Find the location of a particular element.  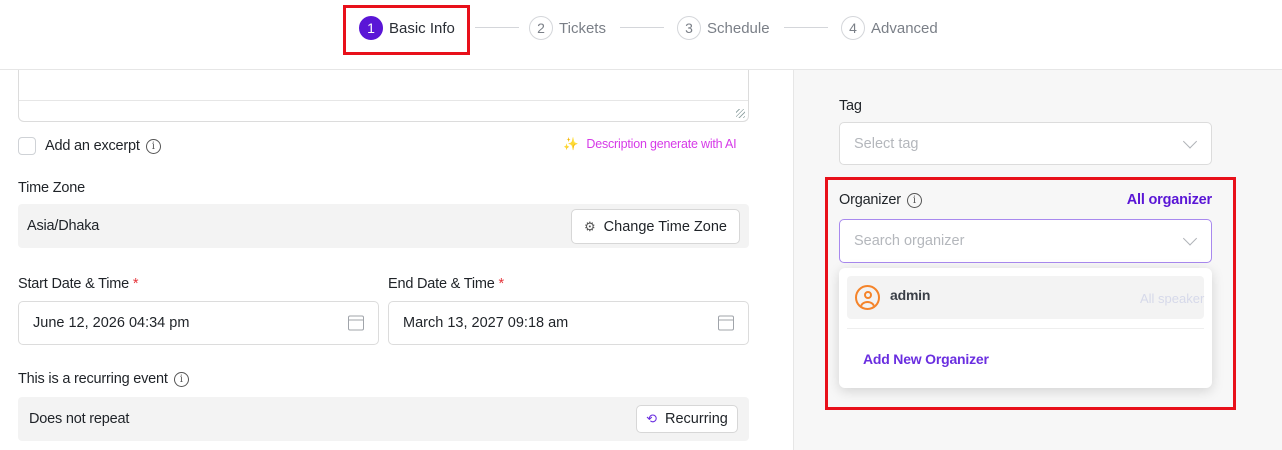

chevron-down-icon is located at coordinates (1190, 141).